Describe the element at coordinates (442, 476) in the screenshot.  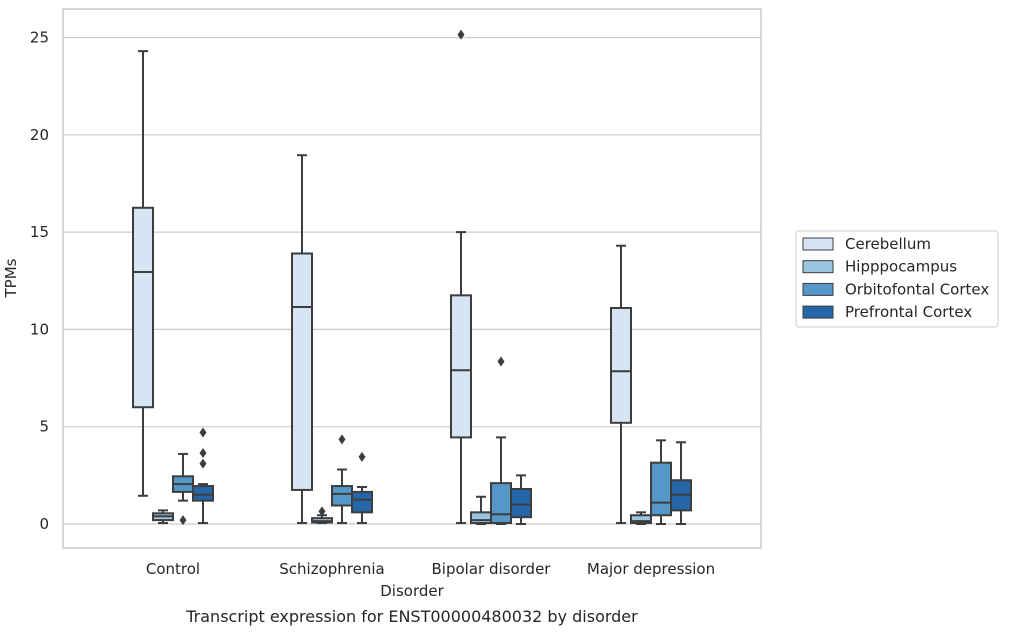
I see `box-series-prefrontal-cortex` at that location.